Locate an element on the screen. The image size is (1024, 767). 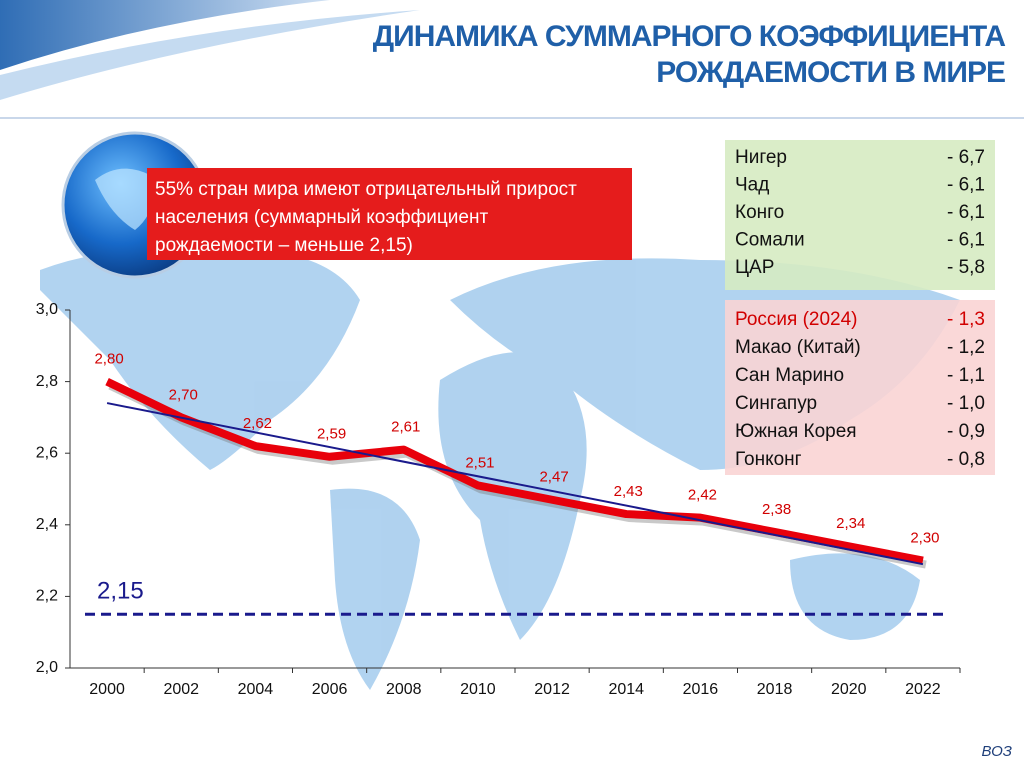
y-tick-label: 2,4 is located at coordinates (47, 524).